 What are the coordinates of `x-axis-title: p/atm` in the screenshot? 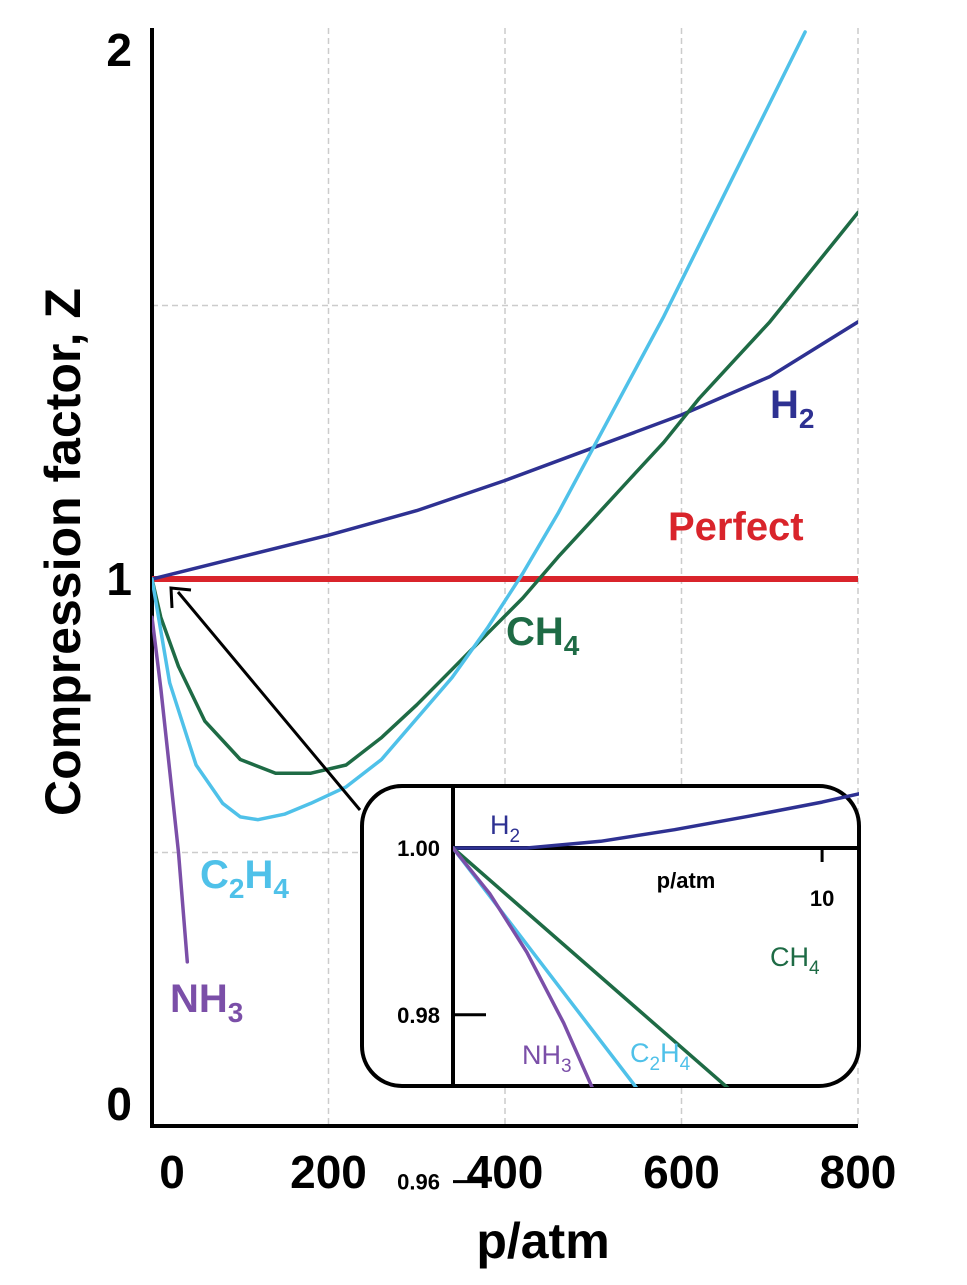 It's located at (542, 1241).